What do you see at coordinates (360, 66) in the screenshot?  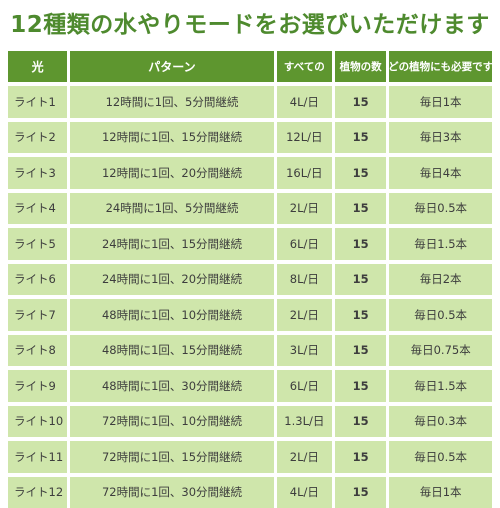 I see `header-plants: 植物の数` at bounding box center [360, 66].